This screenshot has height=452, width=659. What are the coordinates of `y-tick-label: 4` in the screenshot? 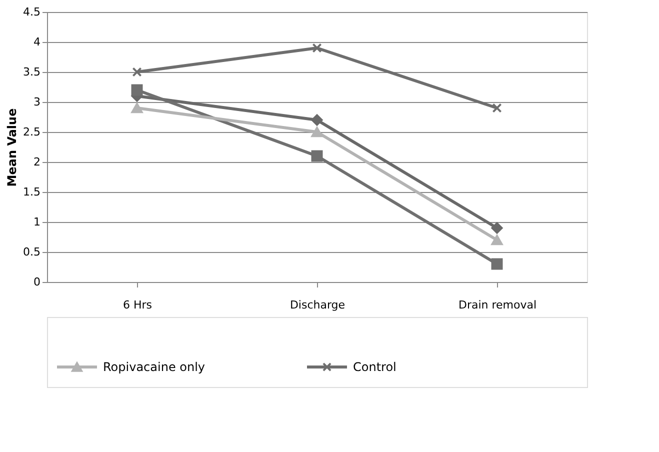 It's located at (37, 42).